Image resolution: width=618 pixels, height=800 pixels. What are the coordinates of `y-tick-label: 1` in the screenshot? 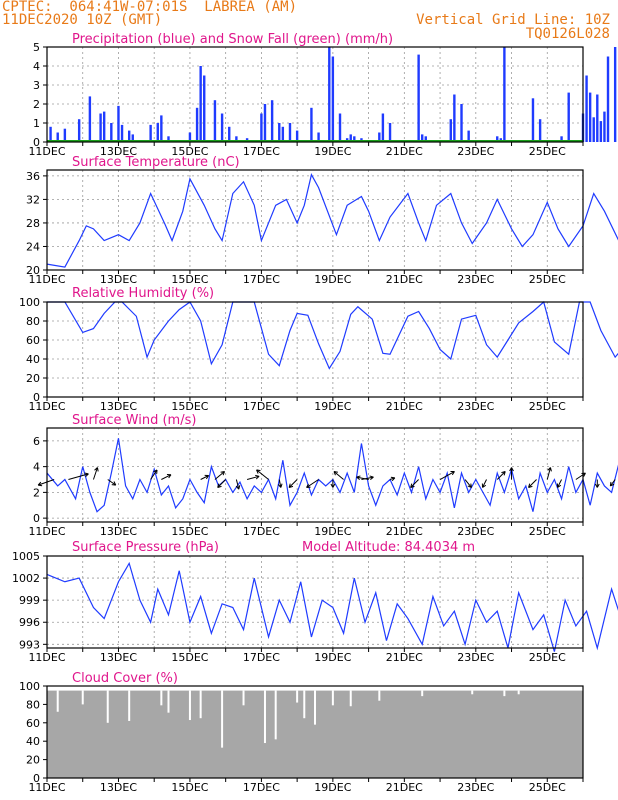 It's located at (36, 123).